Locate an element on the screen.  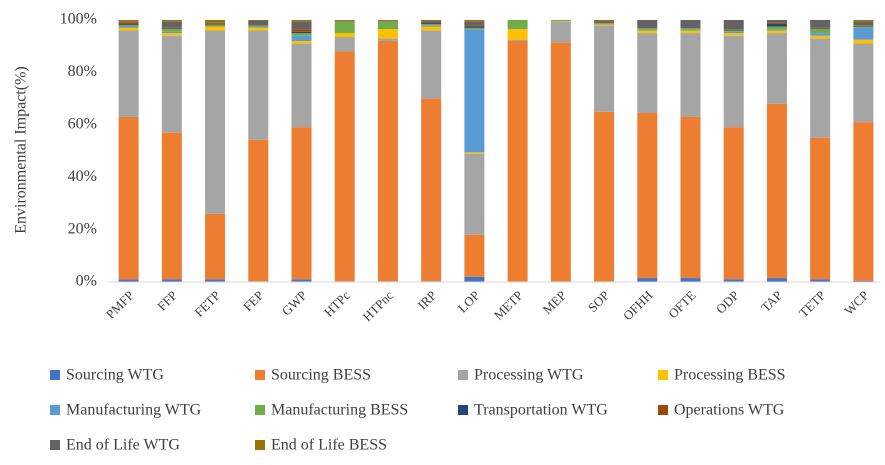
x-tick-label: IRP is located at coordinates (426, 300).